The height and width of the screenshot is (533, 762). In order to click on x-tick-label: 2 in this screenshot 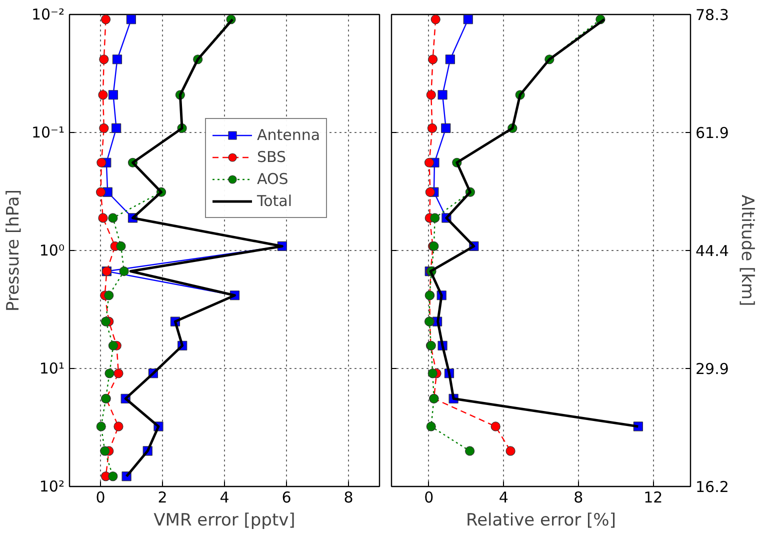, I will do `click(163, 497)`.